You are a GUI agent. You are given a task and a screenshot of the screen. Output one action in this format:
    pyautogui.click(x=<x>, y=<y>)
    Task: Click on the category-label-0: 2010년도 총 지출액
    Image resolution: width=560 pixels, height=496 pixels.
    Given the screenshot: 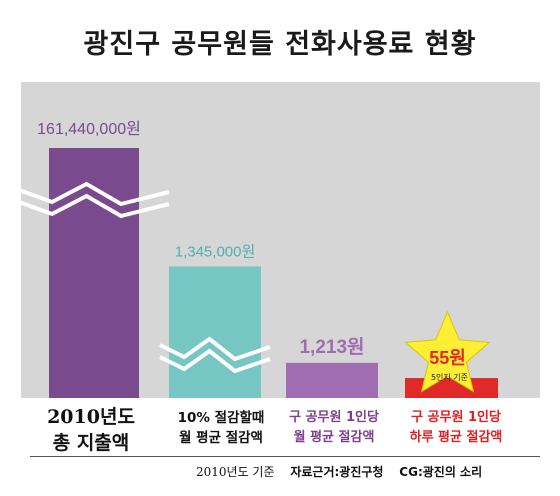 What is the action you would take?
    pyautogui.click(x=91, y=430)
    